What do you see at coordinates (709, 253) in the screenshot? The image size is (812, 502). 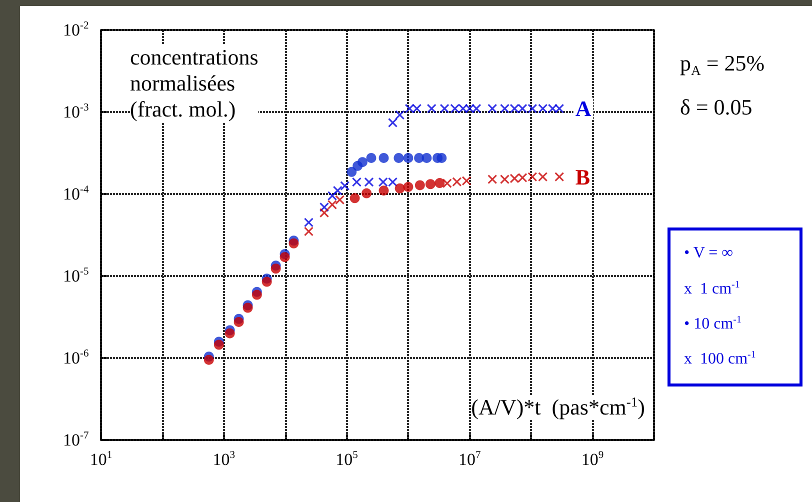 I see `text: • V = ∞` at bounding box center [709, 253].